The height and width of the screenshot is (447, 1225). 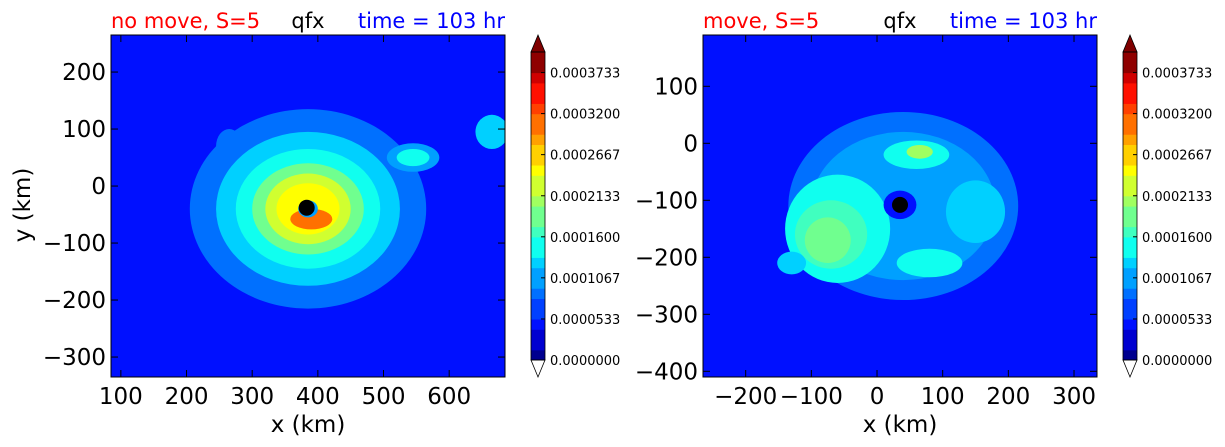 I want to click on colorbar-extend-max, so click(x=1130, y=43).